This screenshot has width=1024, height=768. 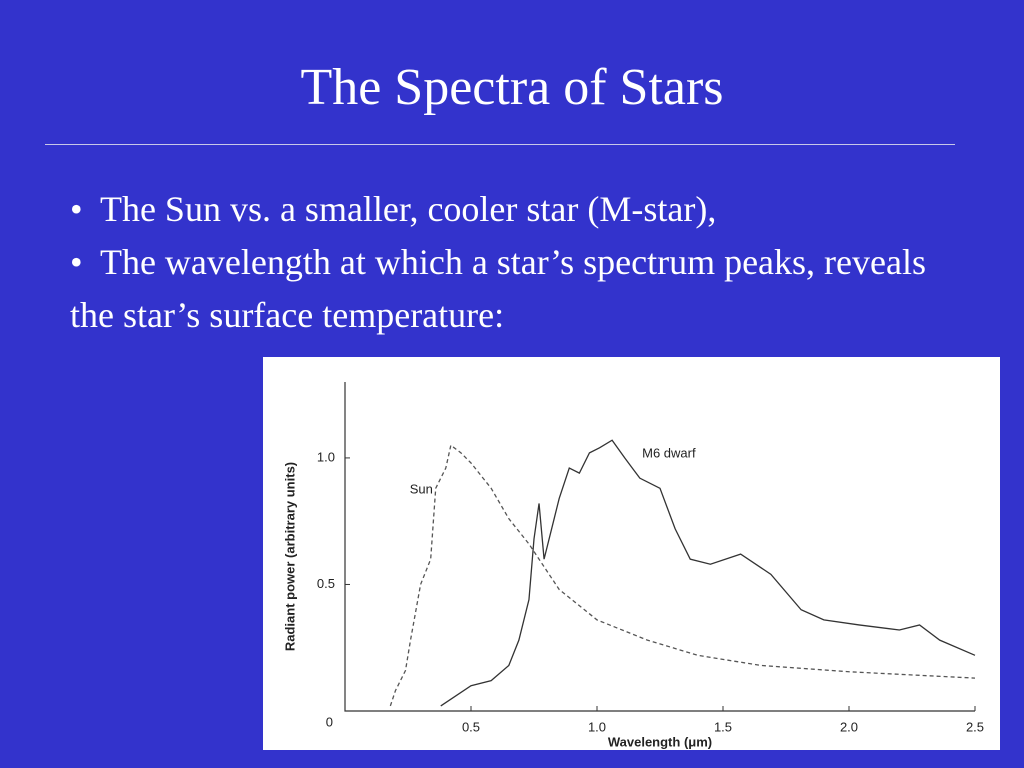 I want to click on y-axis-label: Radiant power (arbitrary units), so click(x=289, y=556).